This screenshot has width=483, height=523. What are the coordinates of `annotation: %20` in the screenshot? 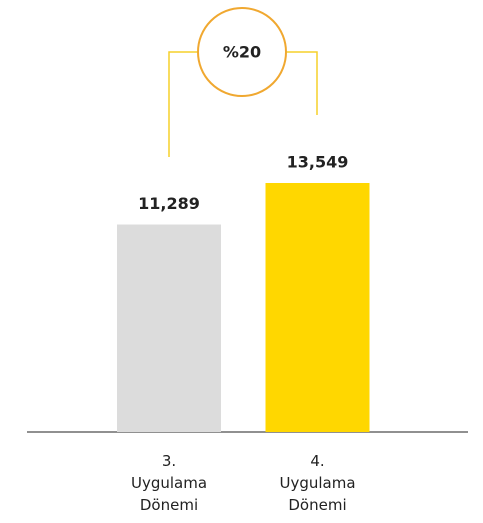 It's located at (242, 52).